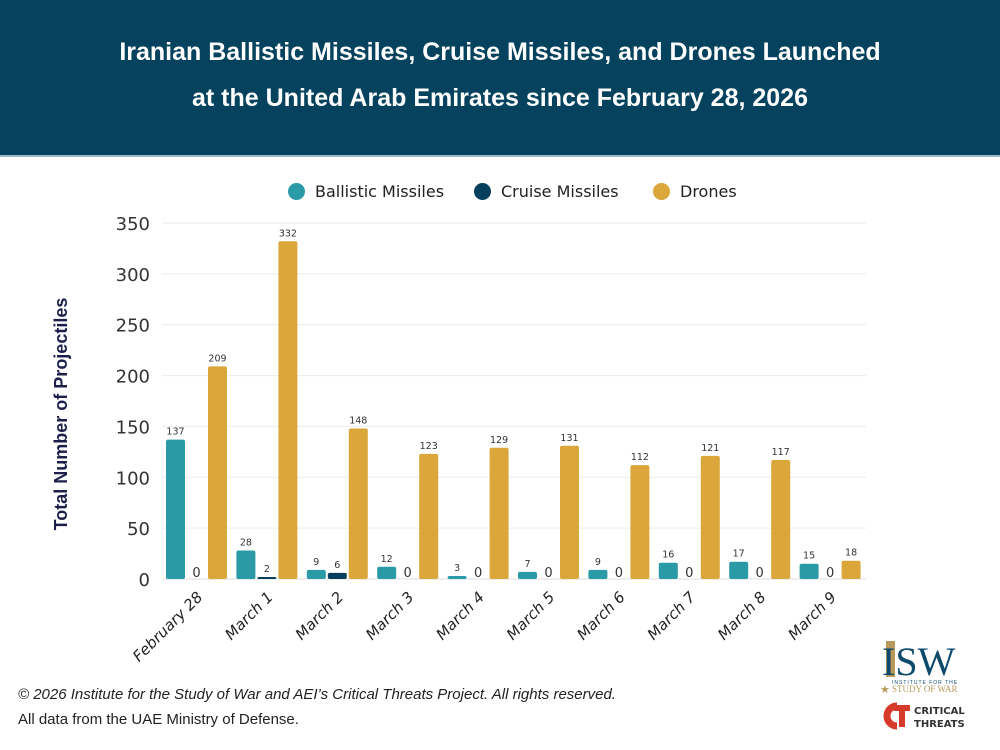 The height and width of the screenshot is (750, 1000). I want to click on data-label: 6, so click(337, 565).